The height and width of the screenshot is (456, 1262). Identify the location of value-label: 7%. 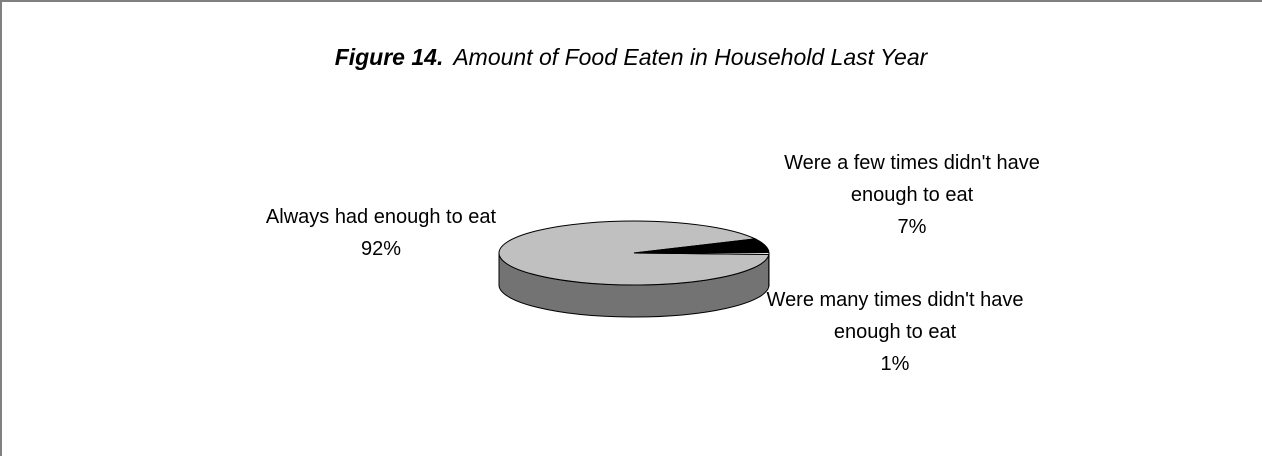
(912, 227).